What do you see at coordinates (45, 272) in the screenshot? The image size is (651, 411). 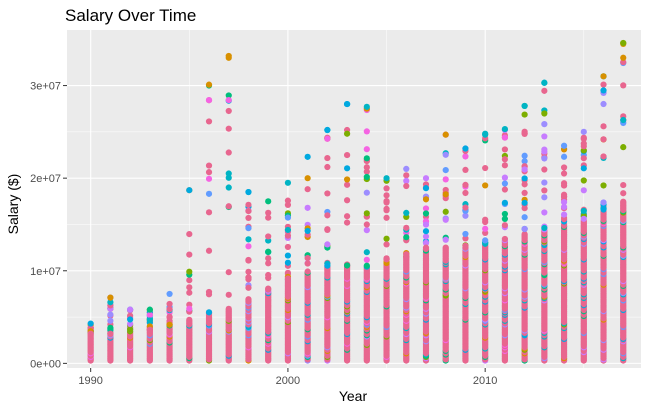 I see `y-tick-label: 1e+07` at bounding box center [45, 272].